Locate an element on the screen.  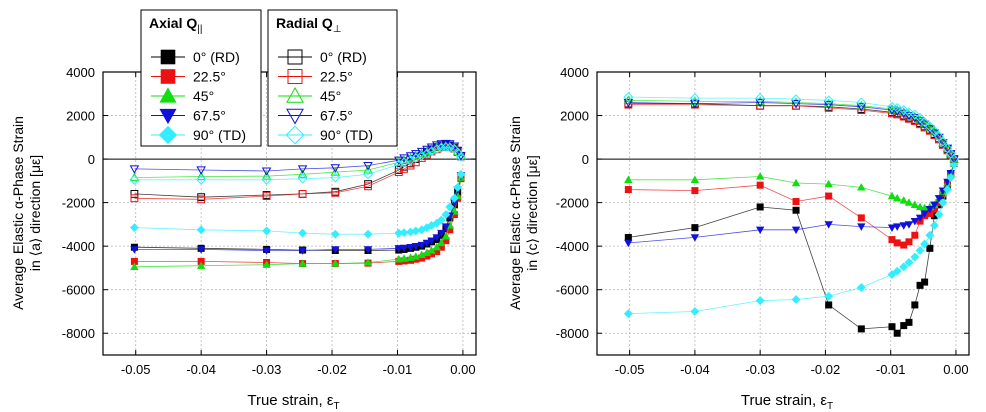
y-tick-label: 4000 is located at coordinates (80, 72).